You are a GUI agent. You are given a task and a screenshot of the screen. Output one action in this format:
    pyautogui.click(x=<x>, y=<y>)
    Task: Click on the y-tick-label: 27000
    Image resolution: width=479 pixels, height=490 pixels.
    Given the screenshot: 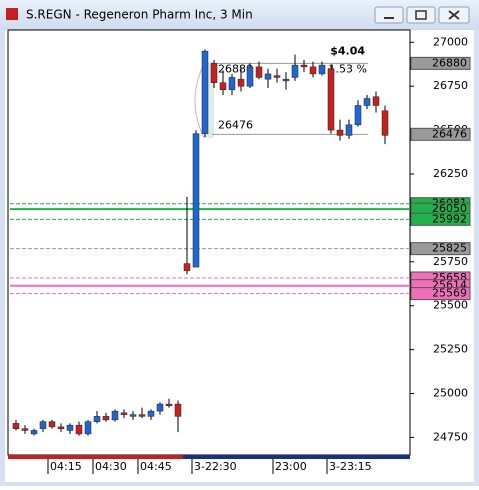 What is the action you would take?
    pyautogui.click(x=450, y=41)
    